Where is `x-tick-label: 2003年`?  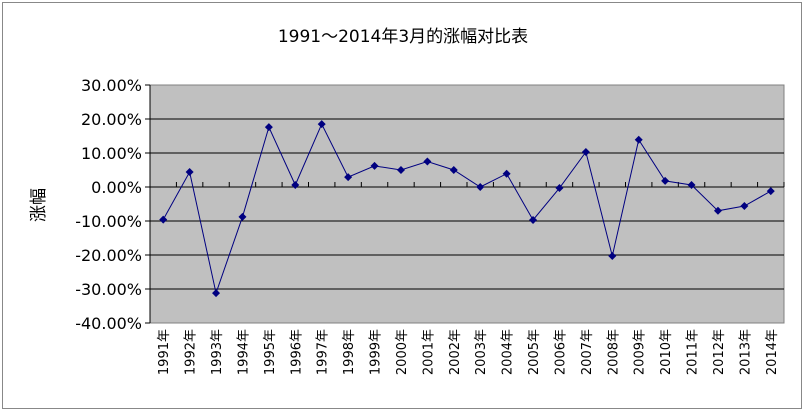 x-tick-label: 2003年 is located at coordinates (481, 352).